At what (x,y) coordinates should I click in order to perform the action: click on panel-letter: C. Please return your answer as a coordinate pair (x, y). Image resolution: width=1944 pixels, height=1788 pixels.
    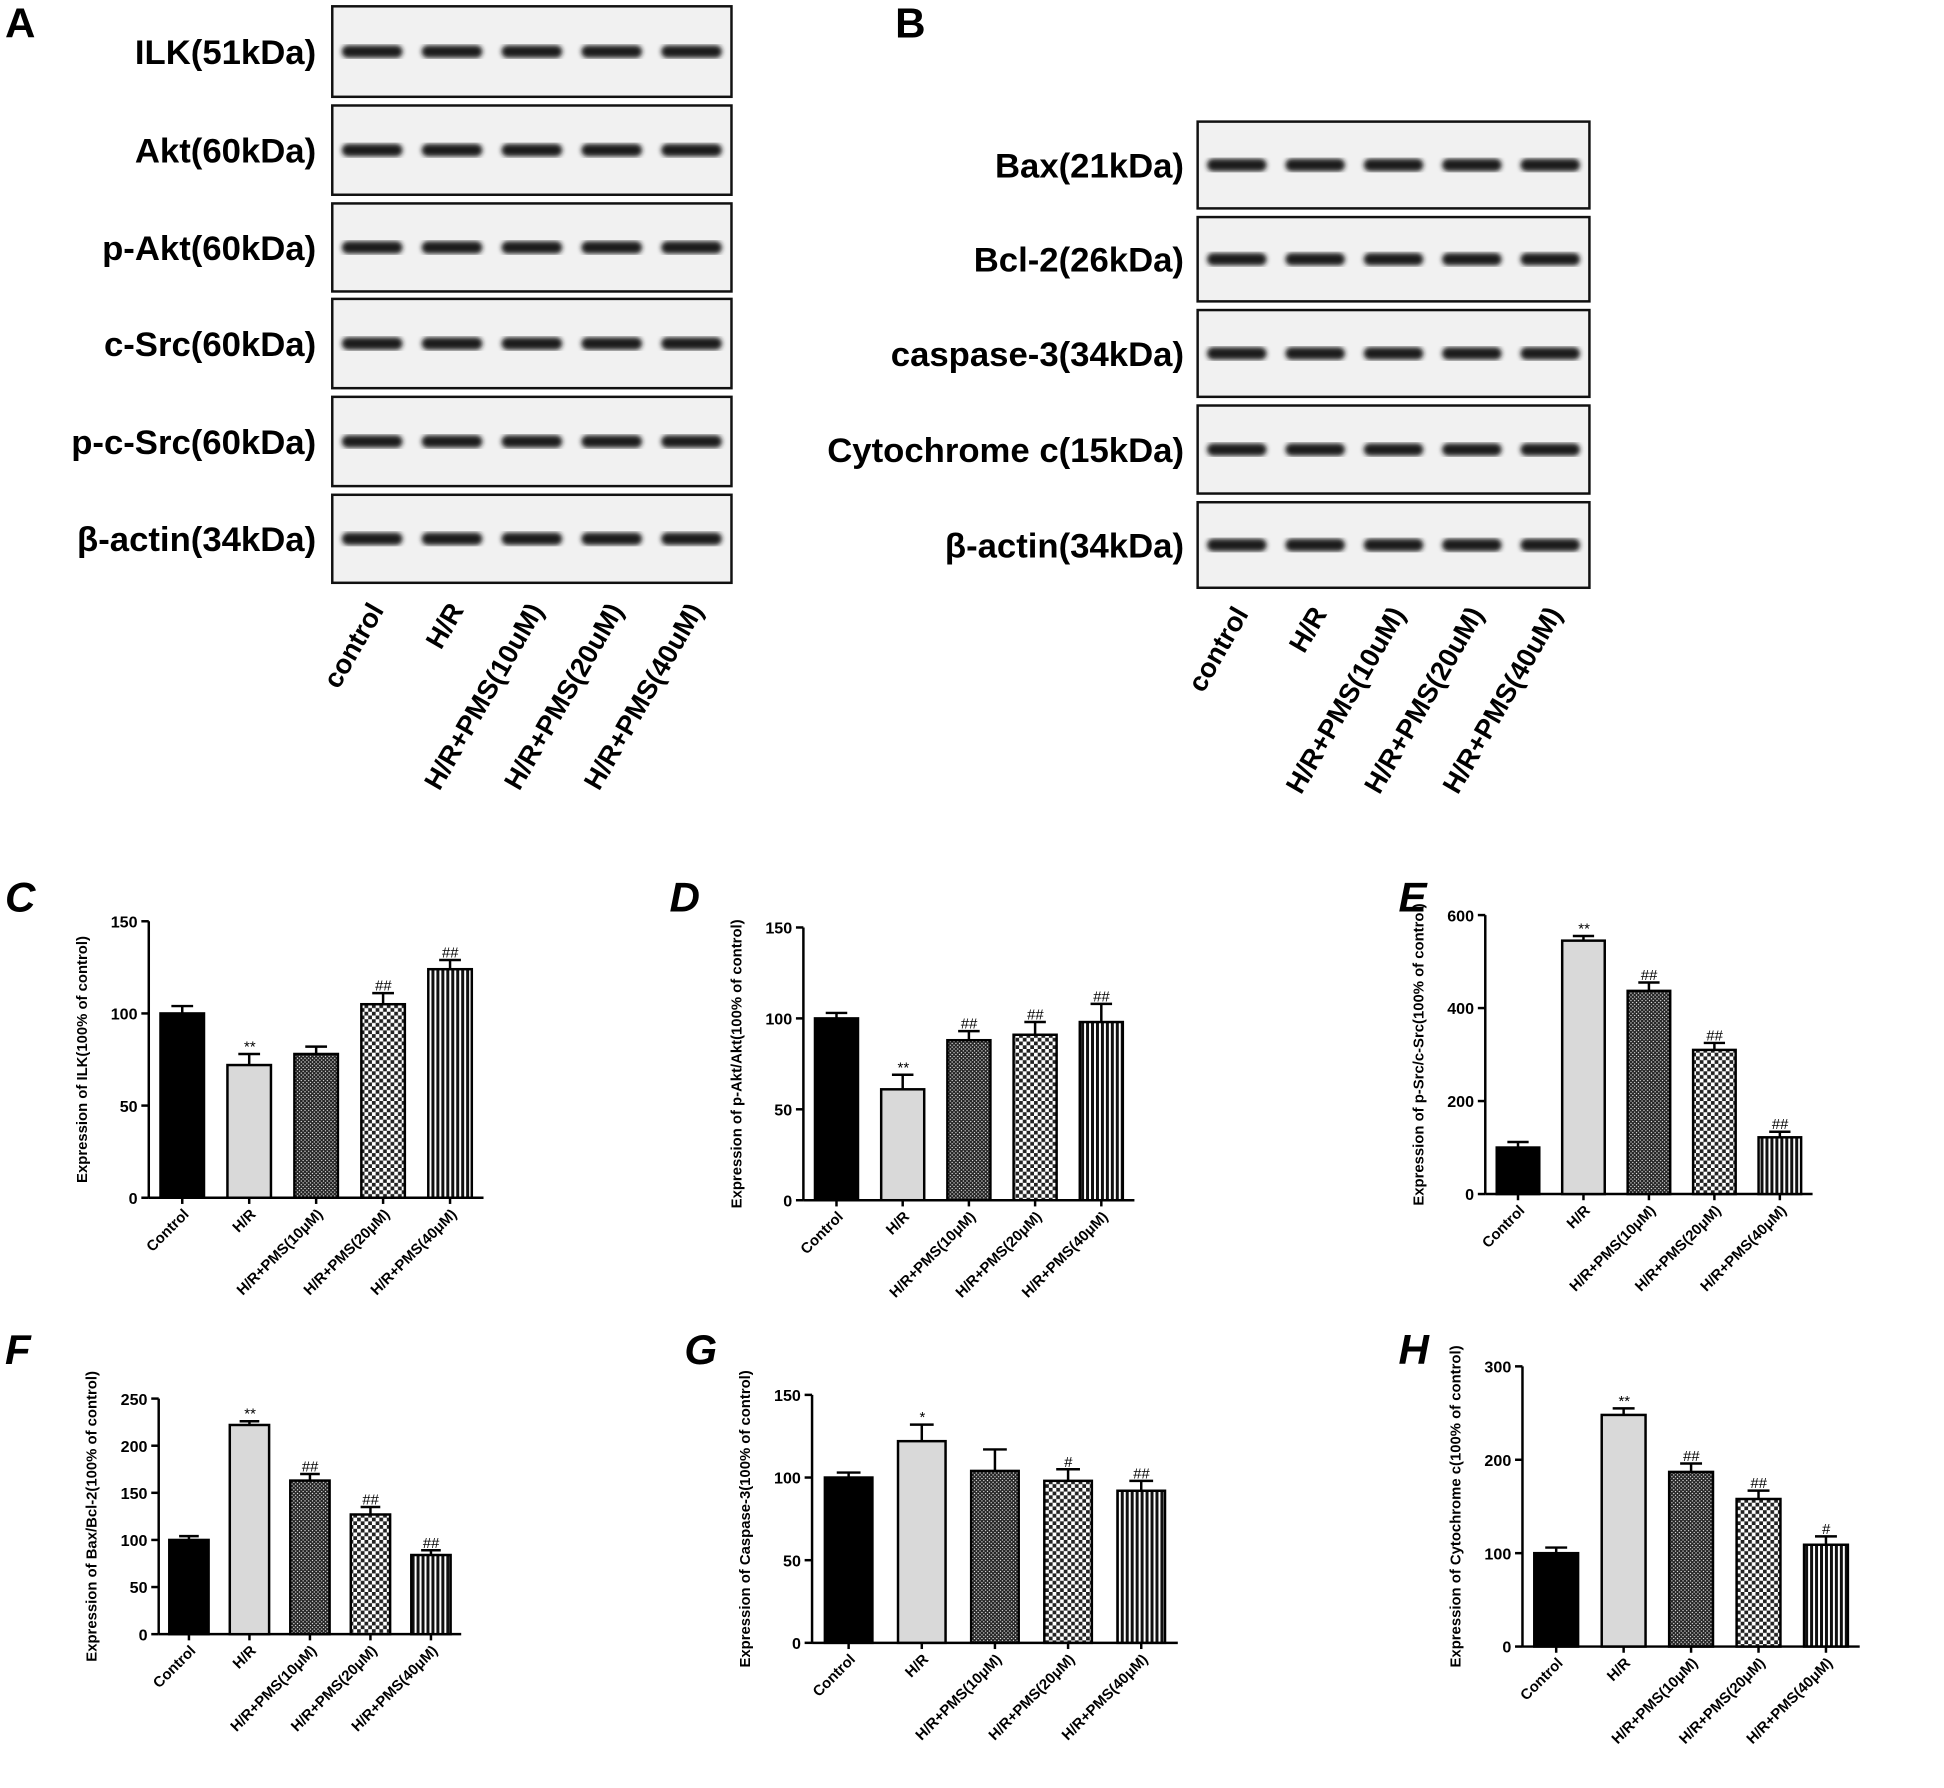
    Looking at the image, I should click on (20, 896).